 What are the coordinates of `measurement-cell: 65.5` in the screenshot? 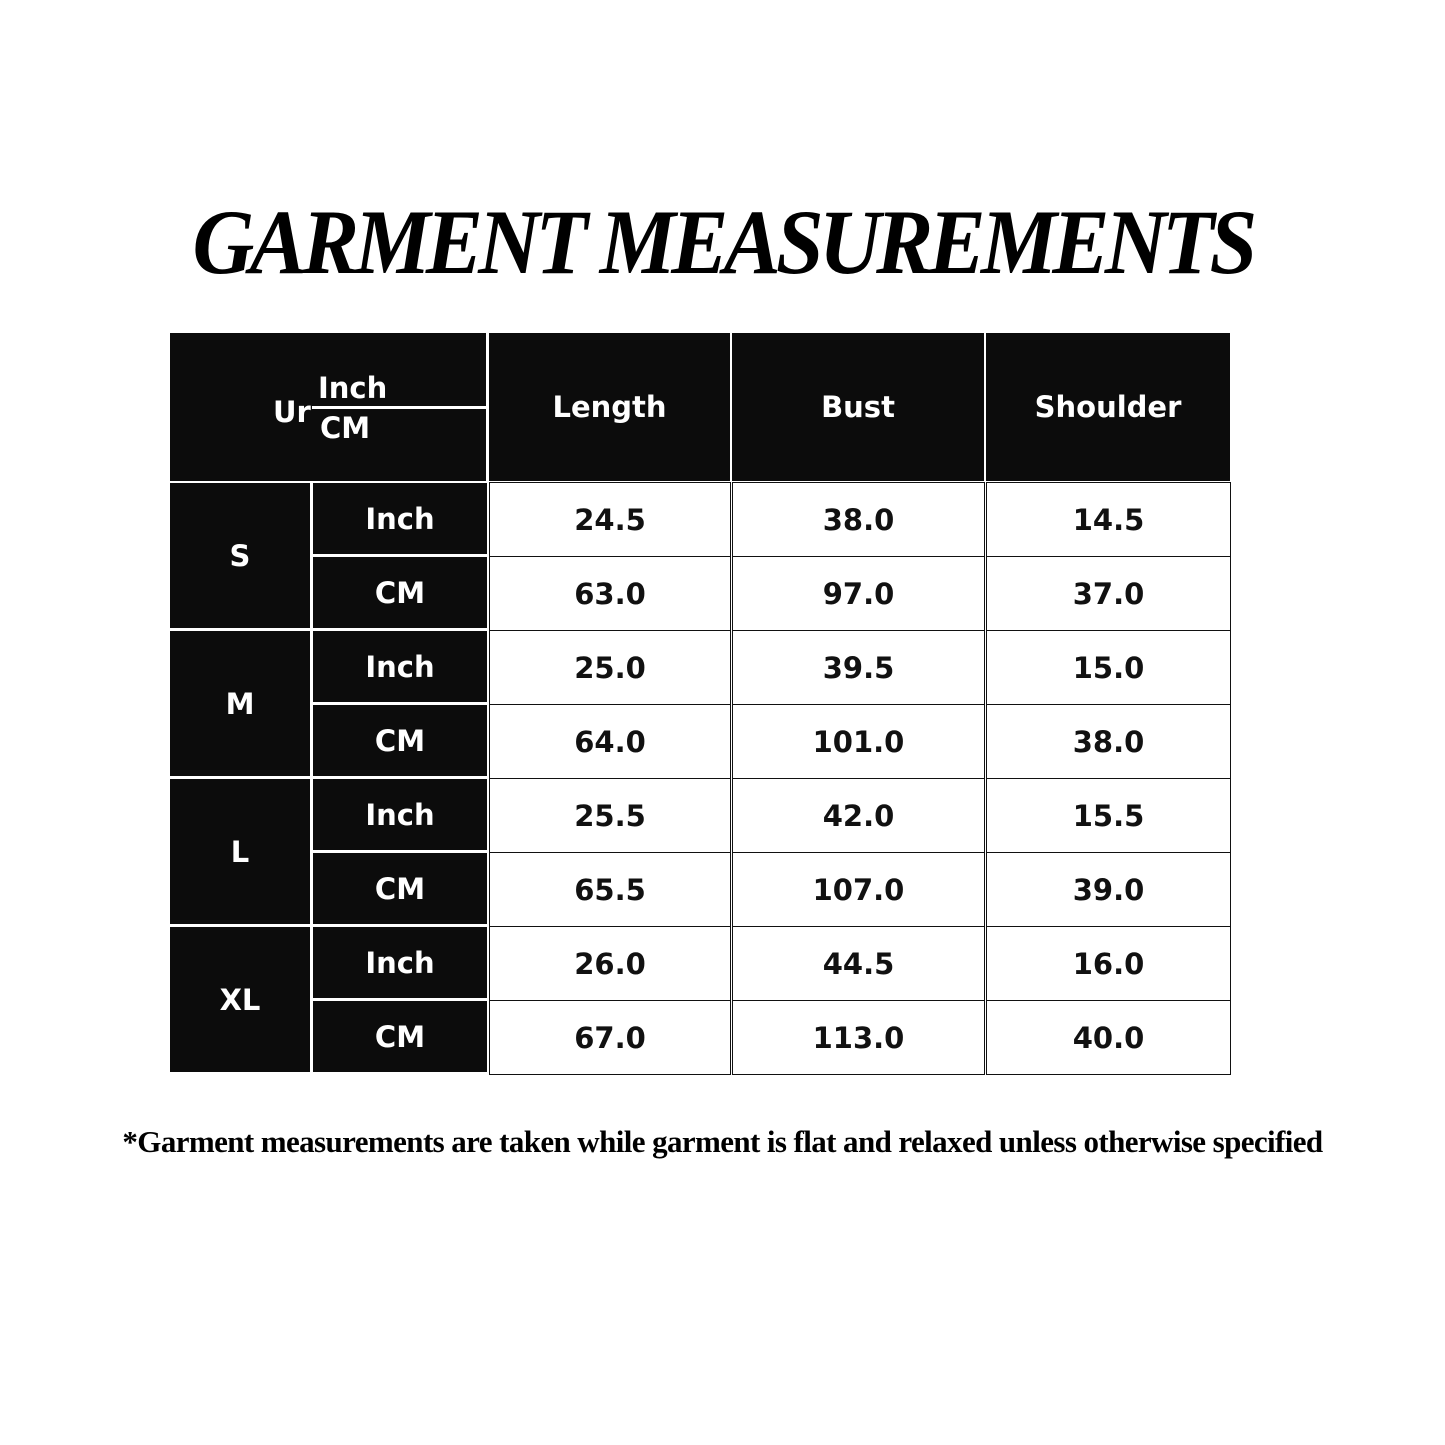 It's located at (610, 889).